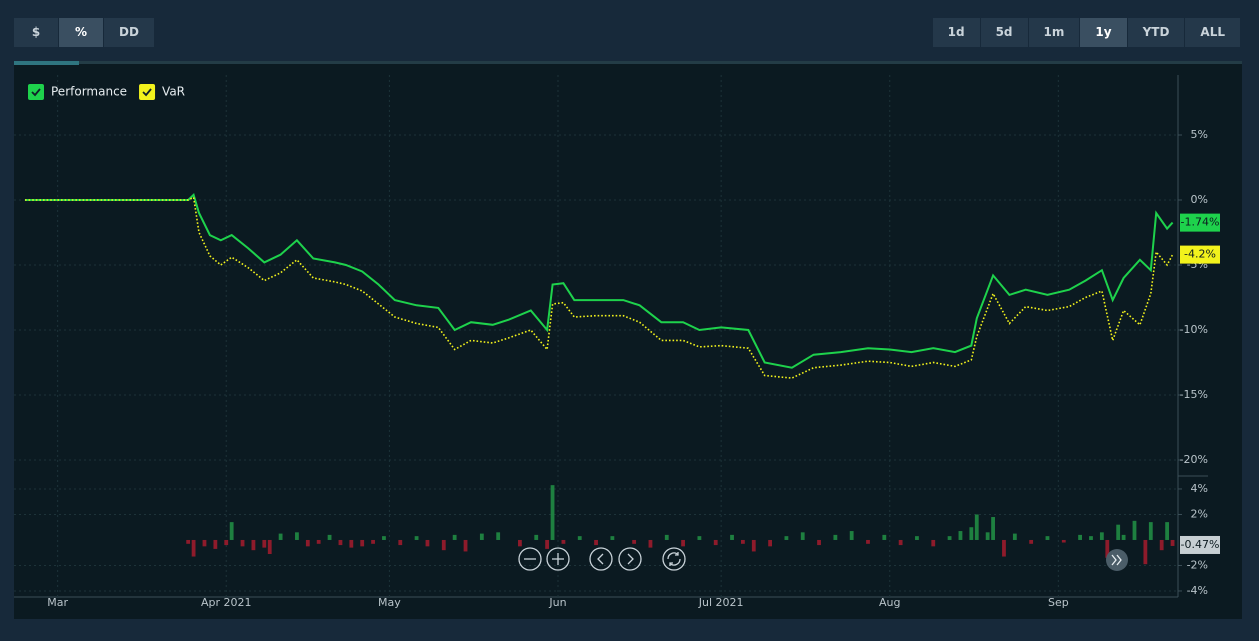 The height and width of the screenshot is (641, 1259). I want to click on unit-button: $, so click(36, 32).